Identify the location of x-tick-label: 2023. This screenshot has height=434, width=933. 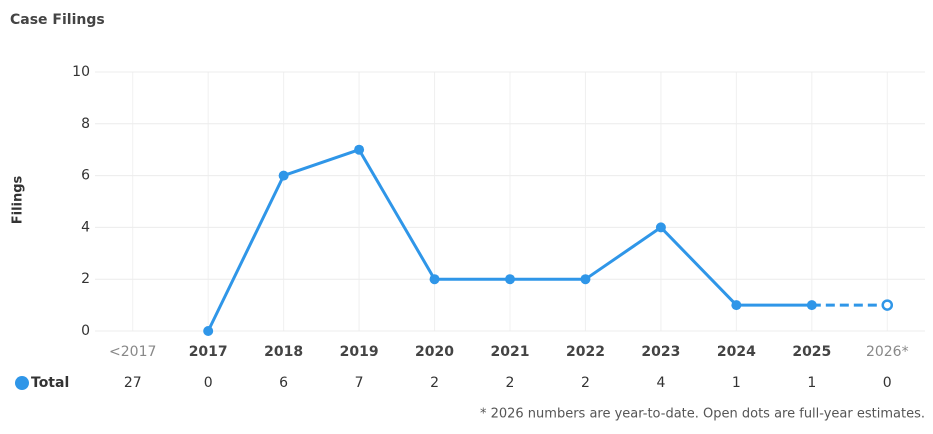
(660, 352).